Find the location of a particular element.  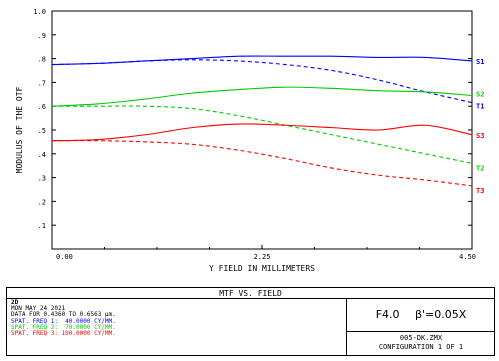

series-line-t2 is located at coordinates (262, 134).